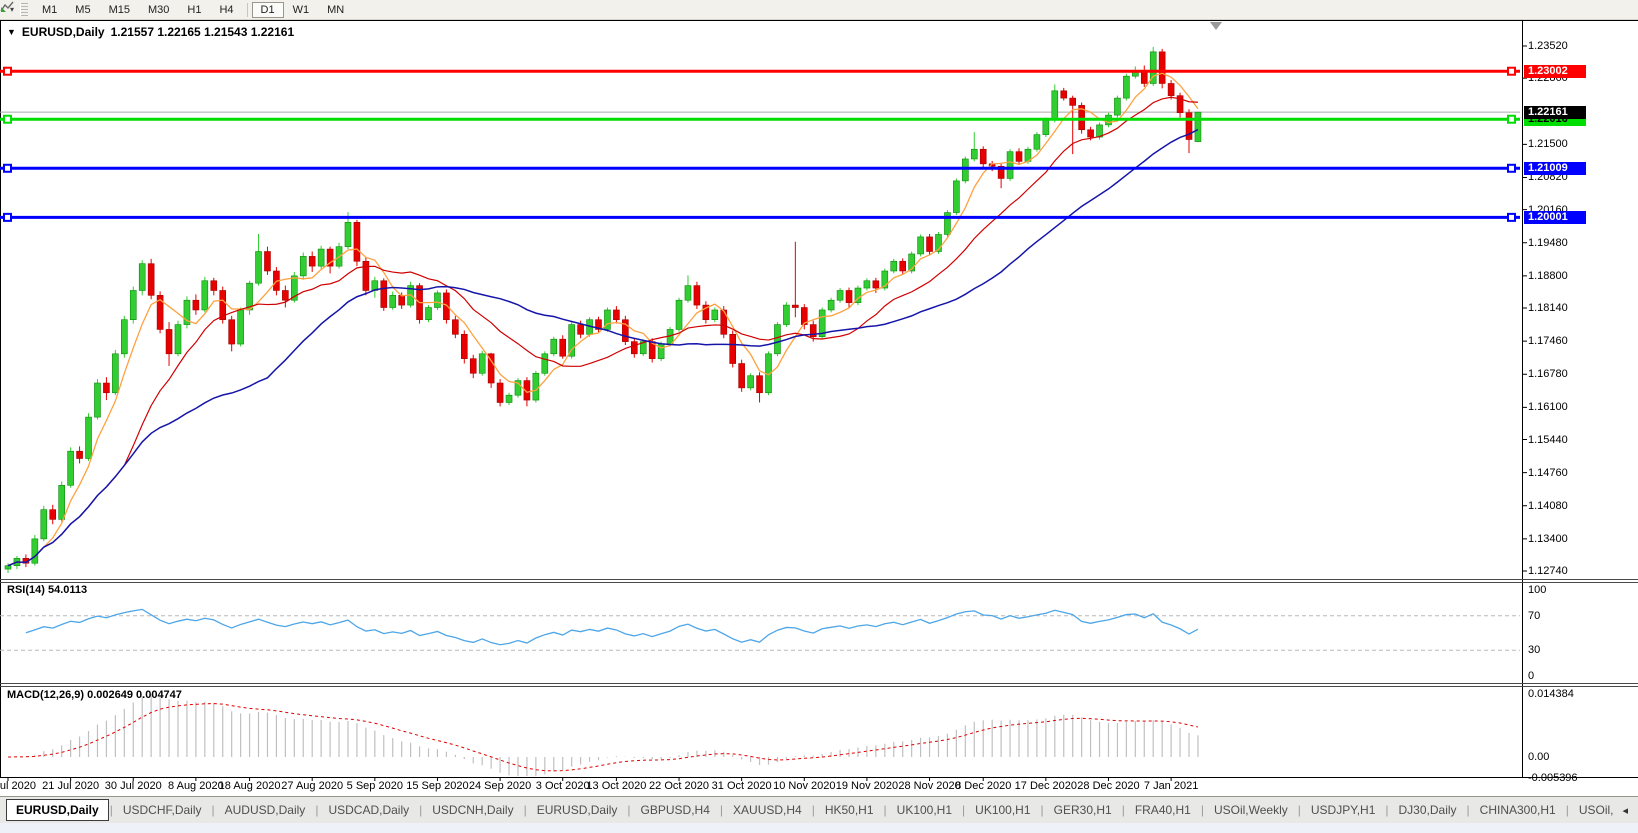  What do you see at coordinates (867, 786) in the screenshot?
I see `date-label-14: 19 Nov 2020` at bounding box center [867, 786].